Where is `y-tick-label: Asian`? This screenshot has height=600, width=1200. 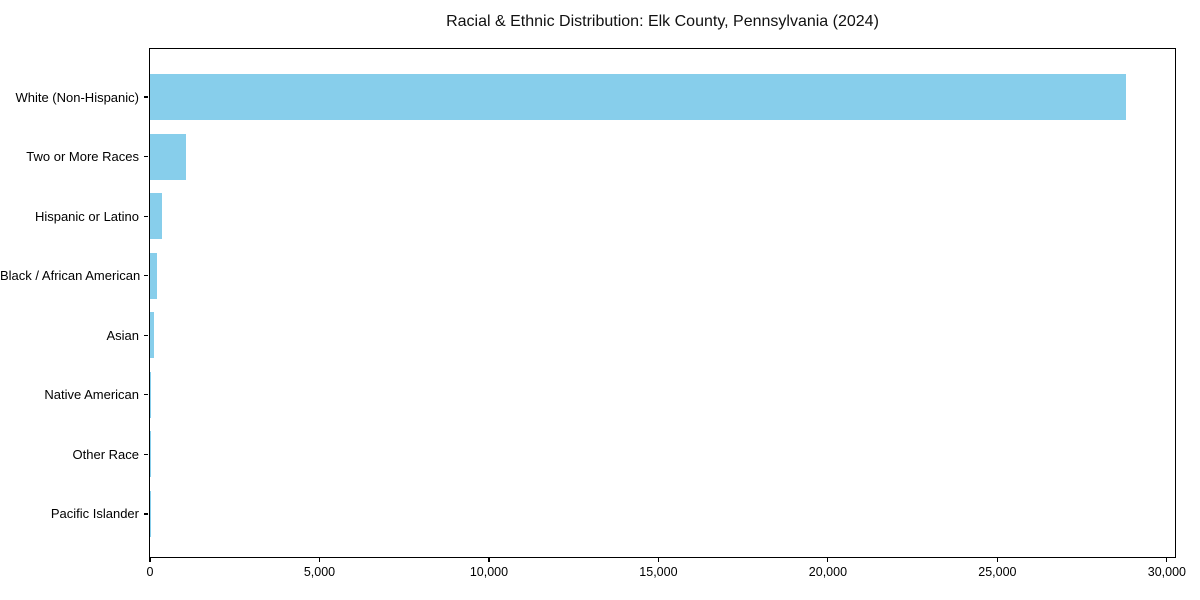
y-tick-label: Asian is located at coordinates (122, 335).